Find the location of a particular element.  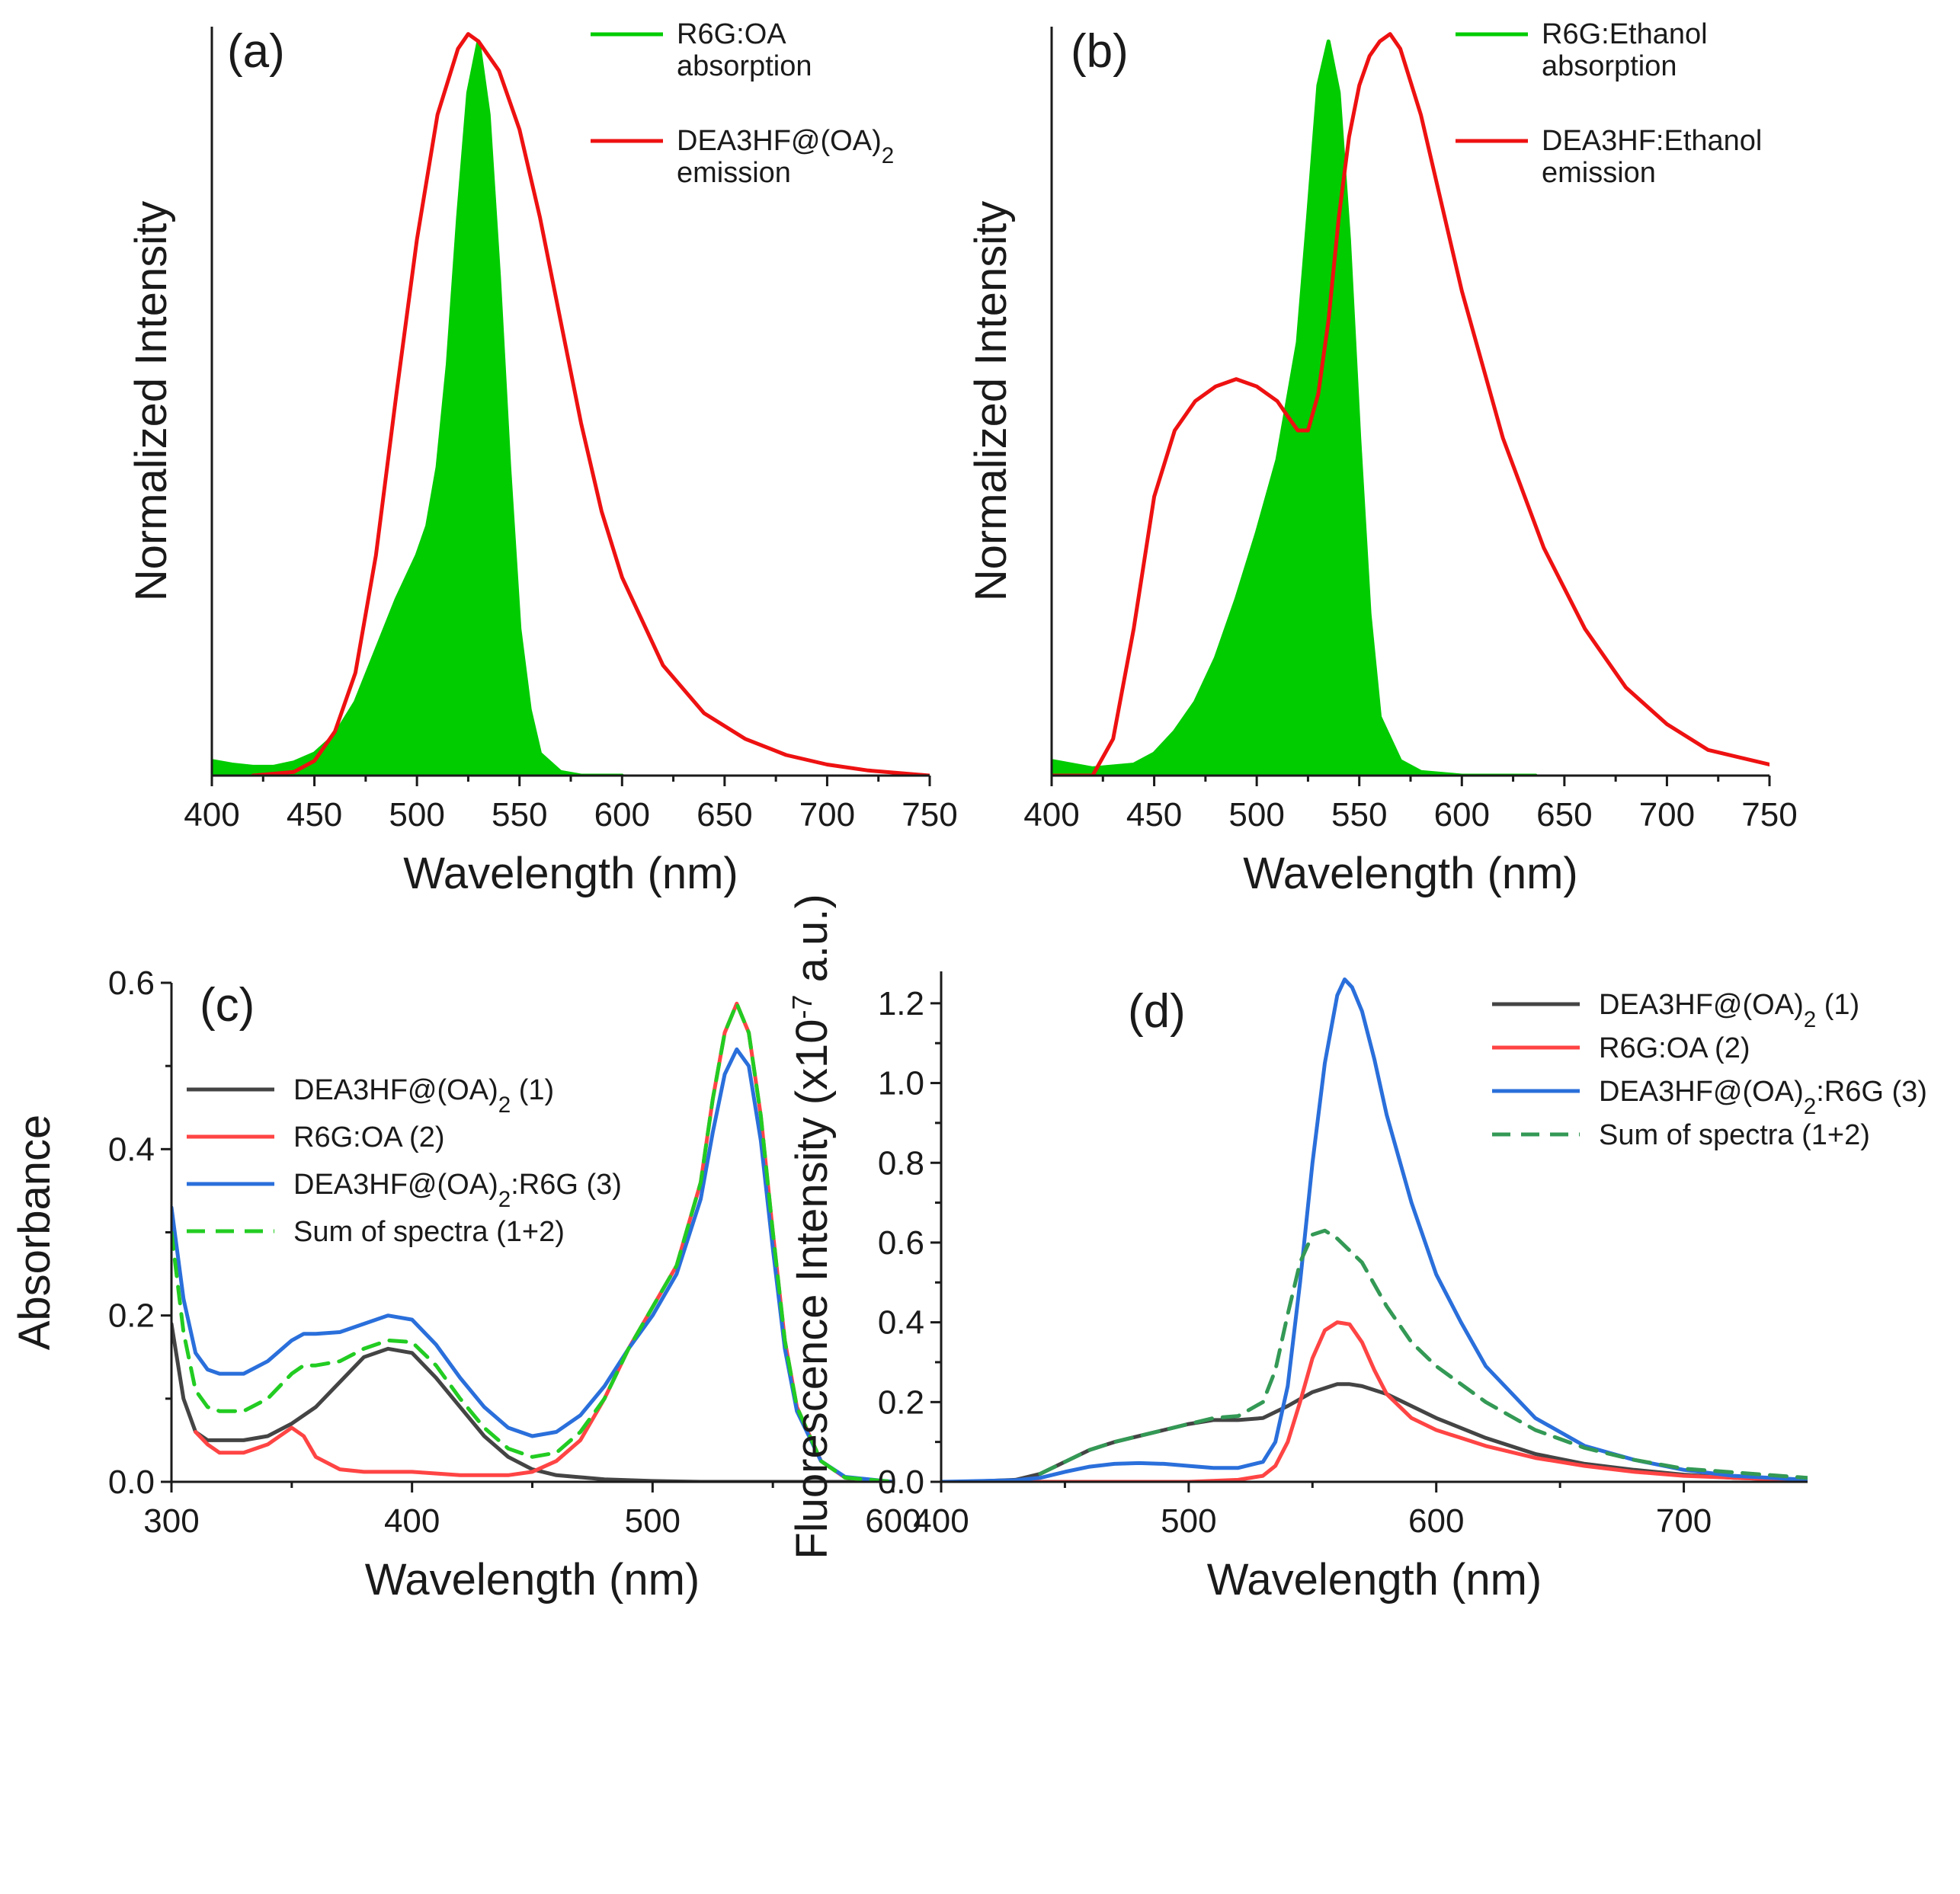

y-axis-title: Fluorescence Intensity (x10-7 a.u.) is located at coordinates (811, 1226).